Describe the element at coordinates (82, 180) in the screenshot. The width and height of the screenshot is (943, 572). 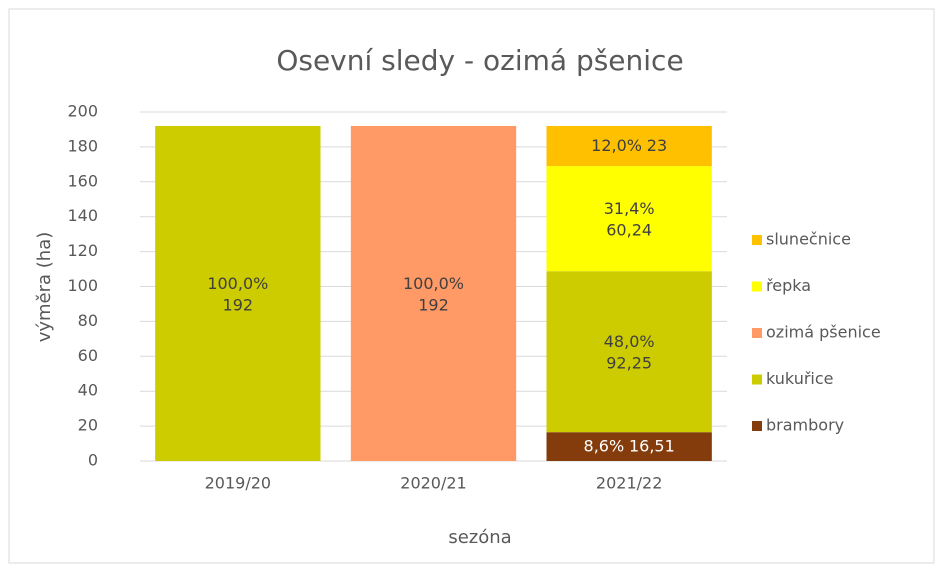
I see `y-tick-label: 160` at that location.